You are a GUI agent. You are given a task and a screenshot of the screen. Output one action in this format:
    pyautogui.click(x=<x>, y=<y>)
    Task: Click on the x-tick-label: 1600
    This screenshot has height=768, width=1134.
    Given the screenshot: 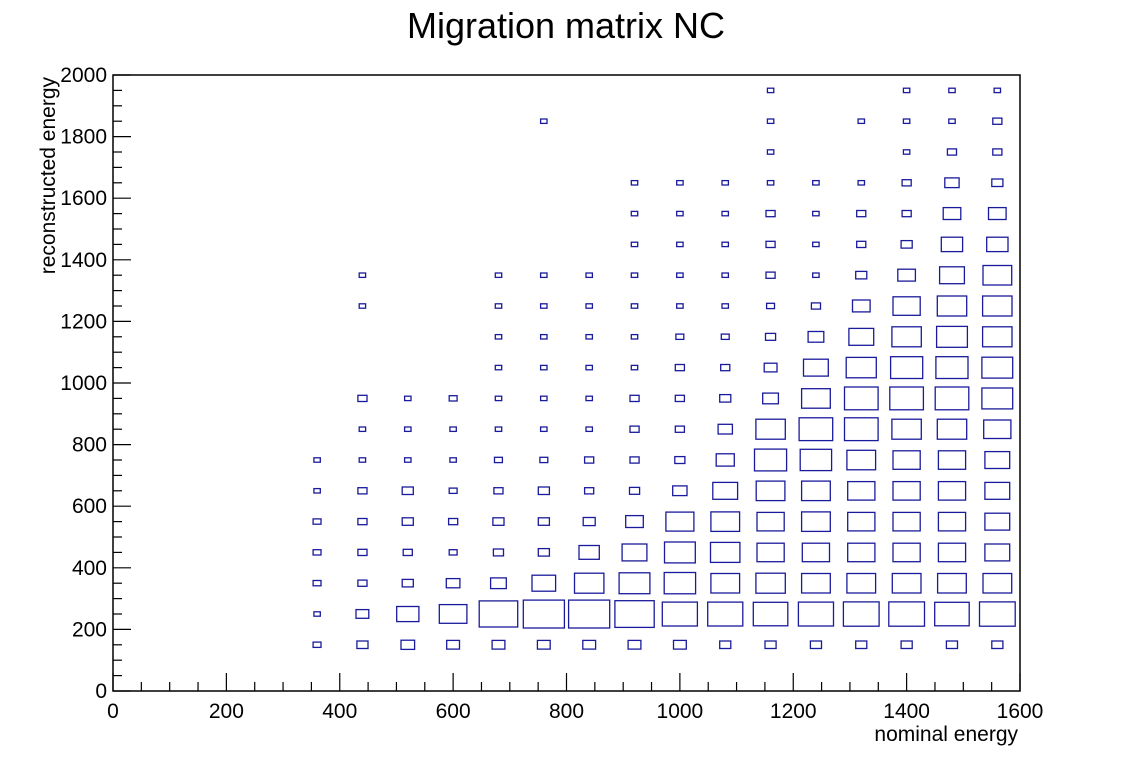 What is the action you would take?
    pyautogui.click(x=1020, y=711)
    